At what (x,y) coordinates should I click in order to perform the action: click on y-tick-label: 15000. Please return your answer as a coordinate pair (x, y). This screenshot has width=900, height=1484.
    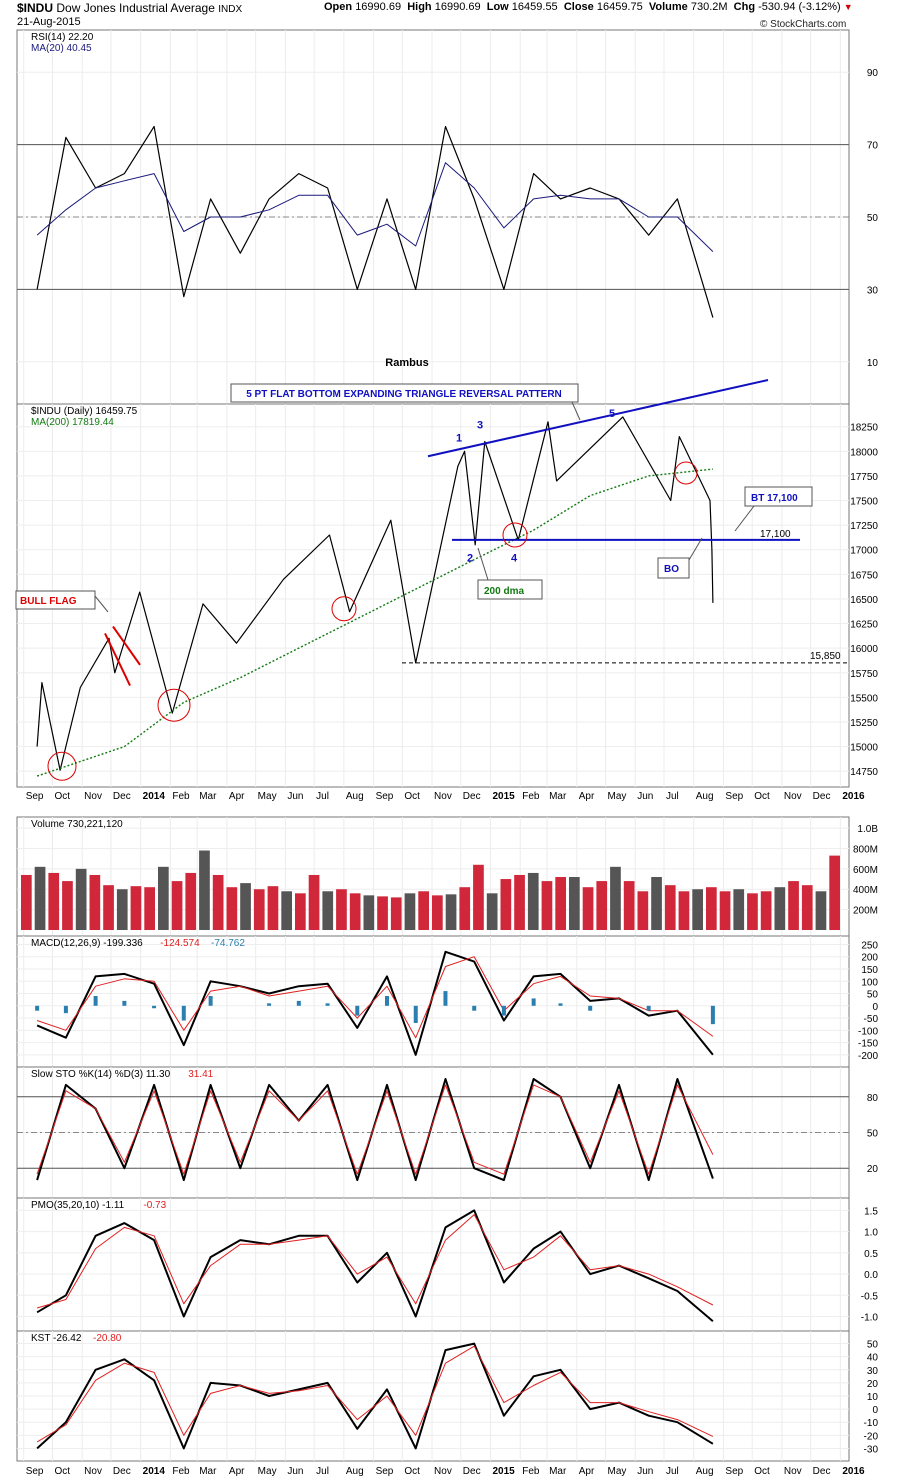
    Looking at the image, I should click on (864, 748).